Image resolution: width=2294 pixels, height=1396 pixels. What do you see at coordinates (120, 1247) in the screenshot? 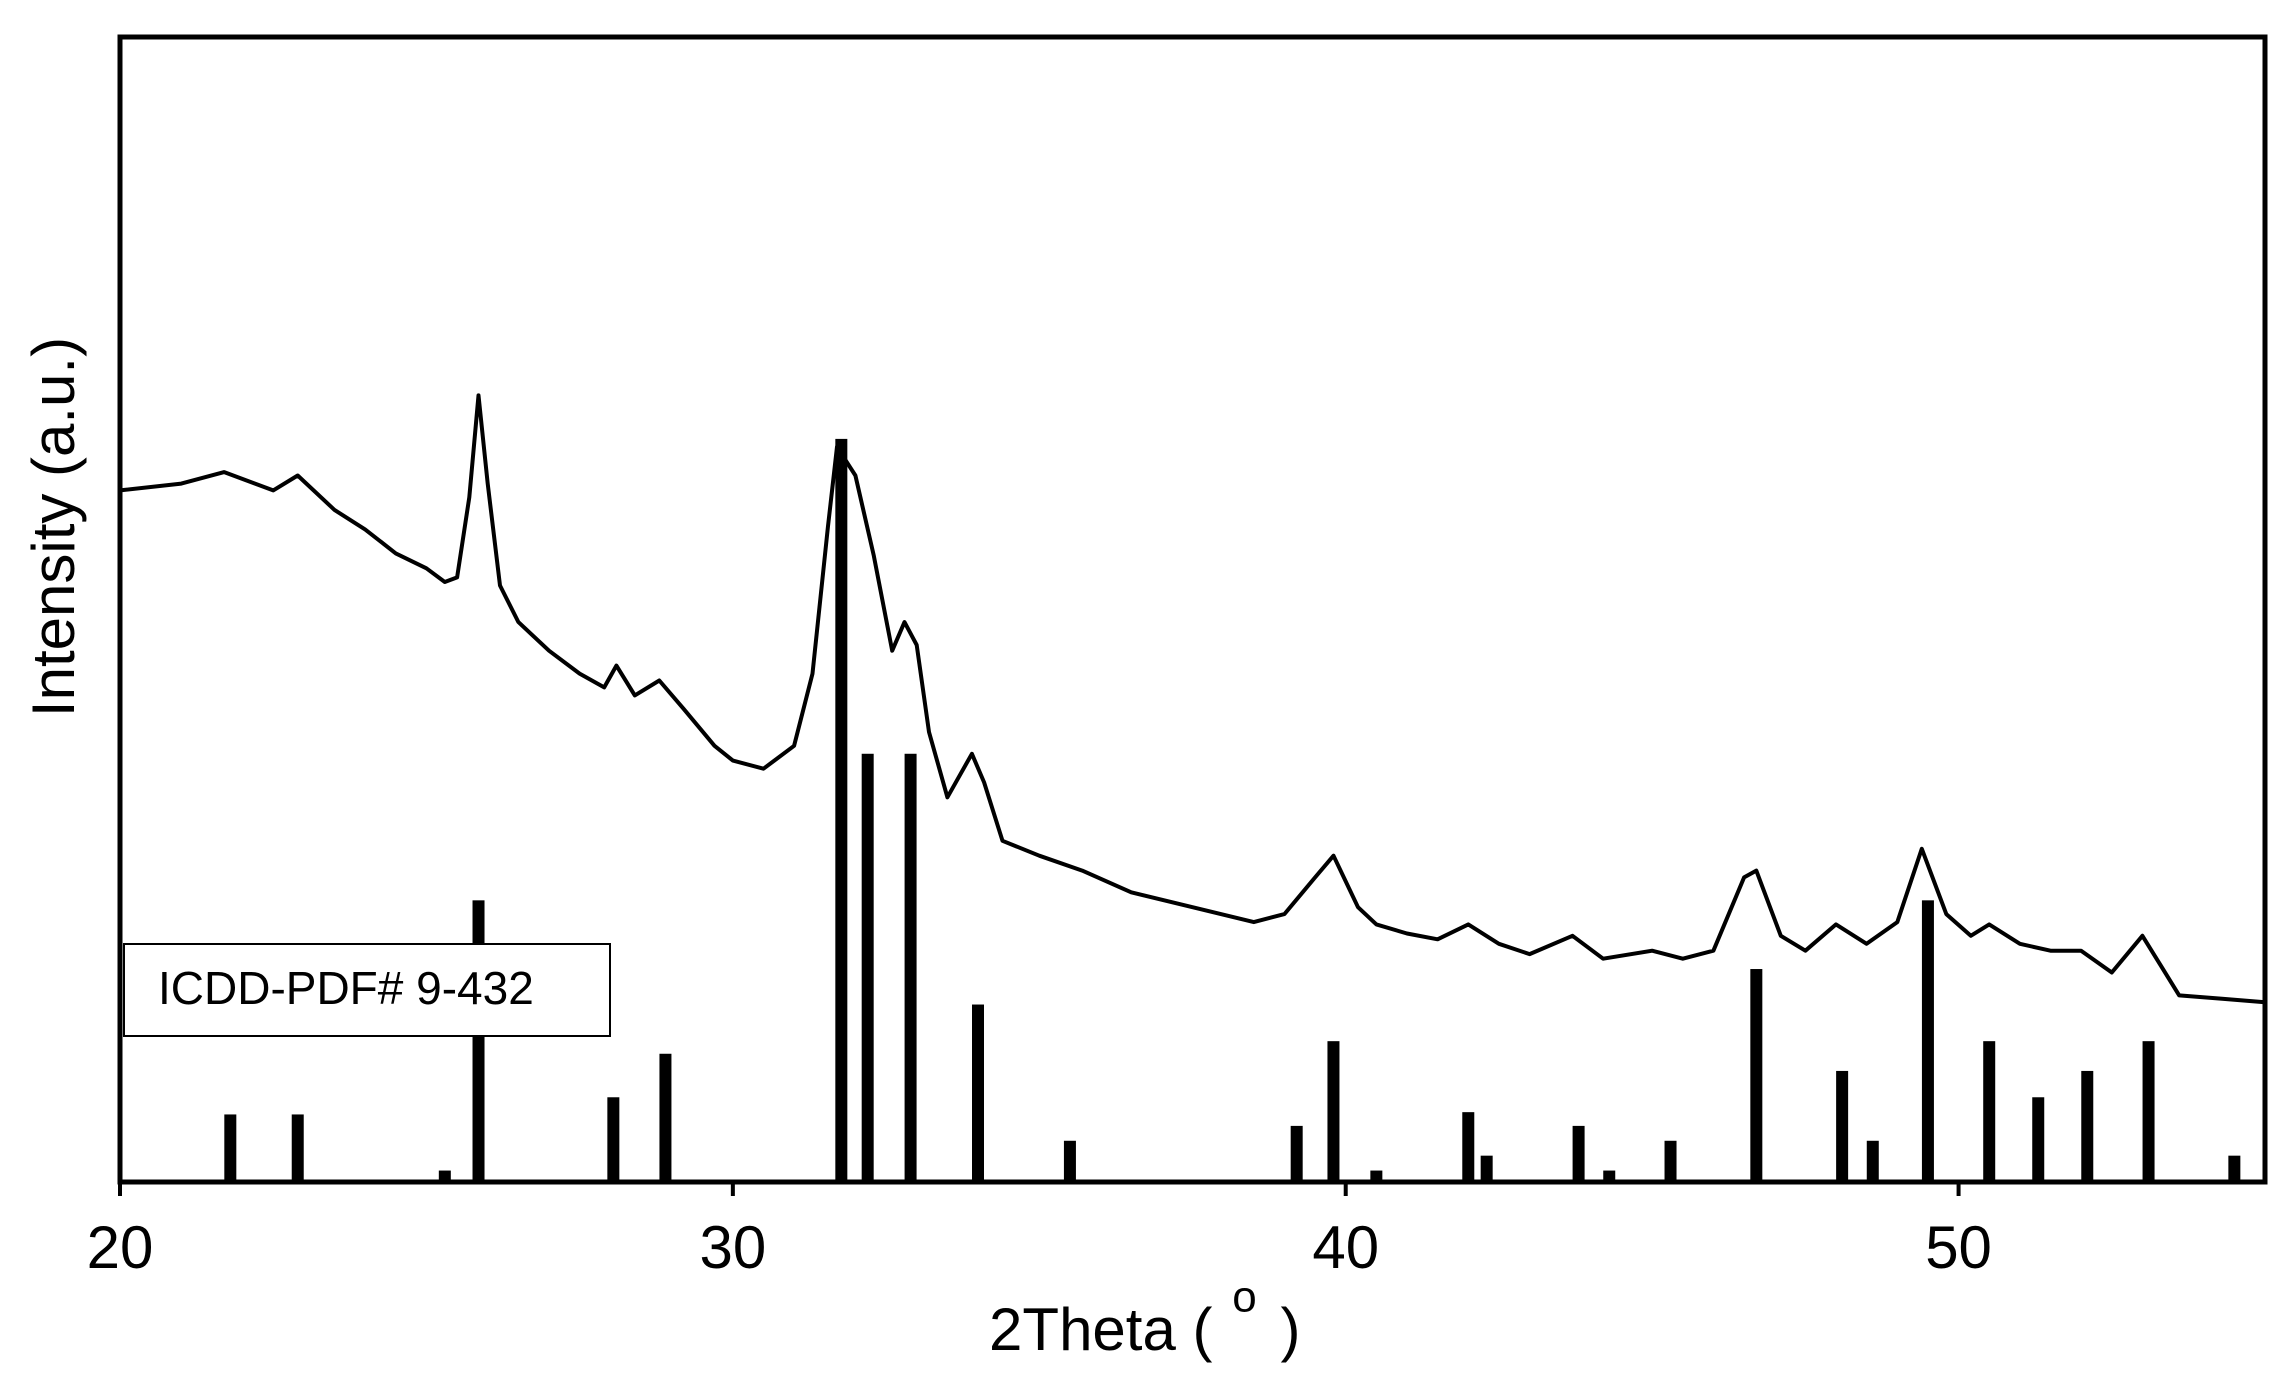
I see `x-tick-label: 20` at bounding box center [120, 1247].